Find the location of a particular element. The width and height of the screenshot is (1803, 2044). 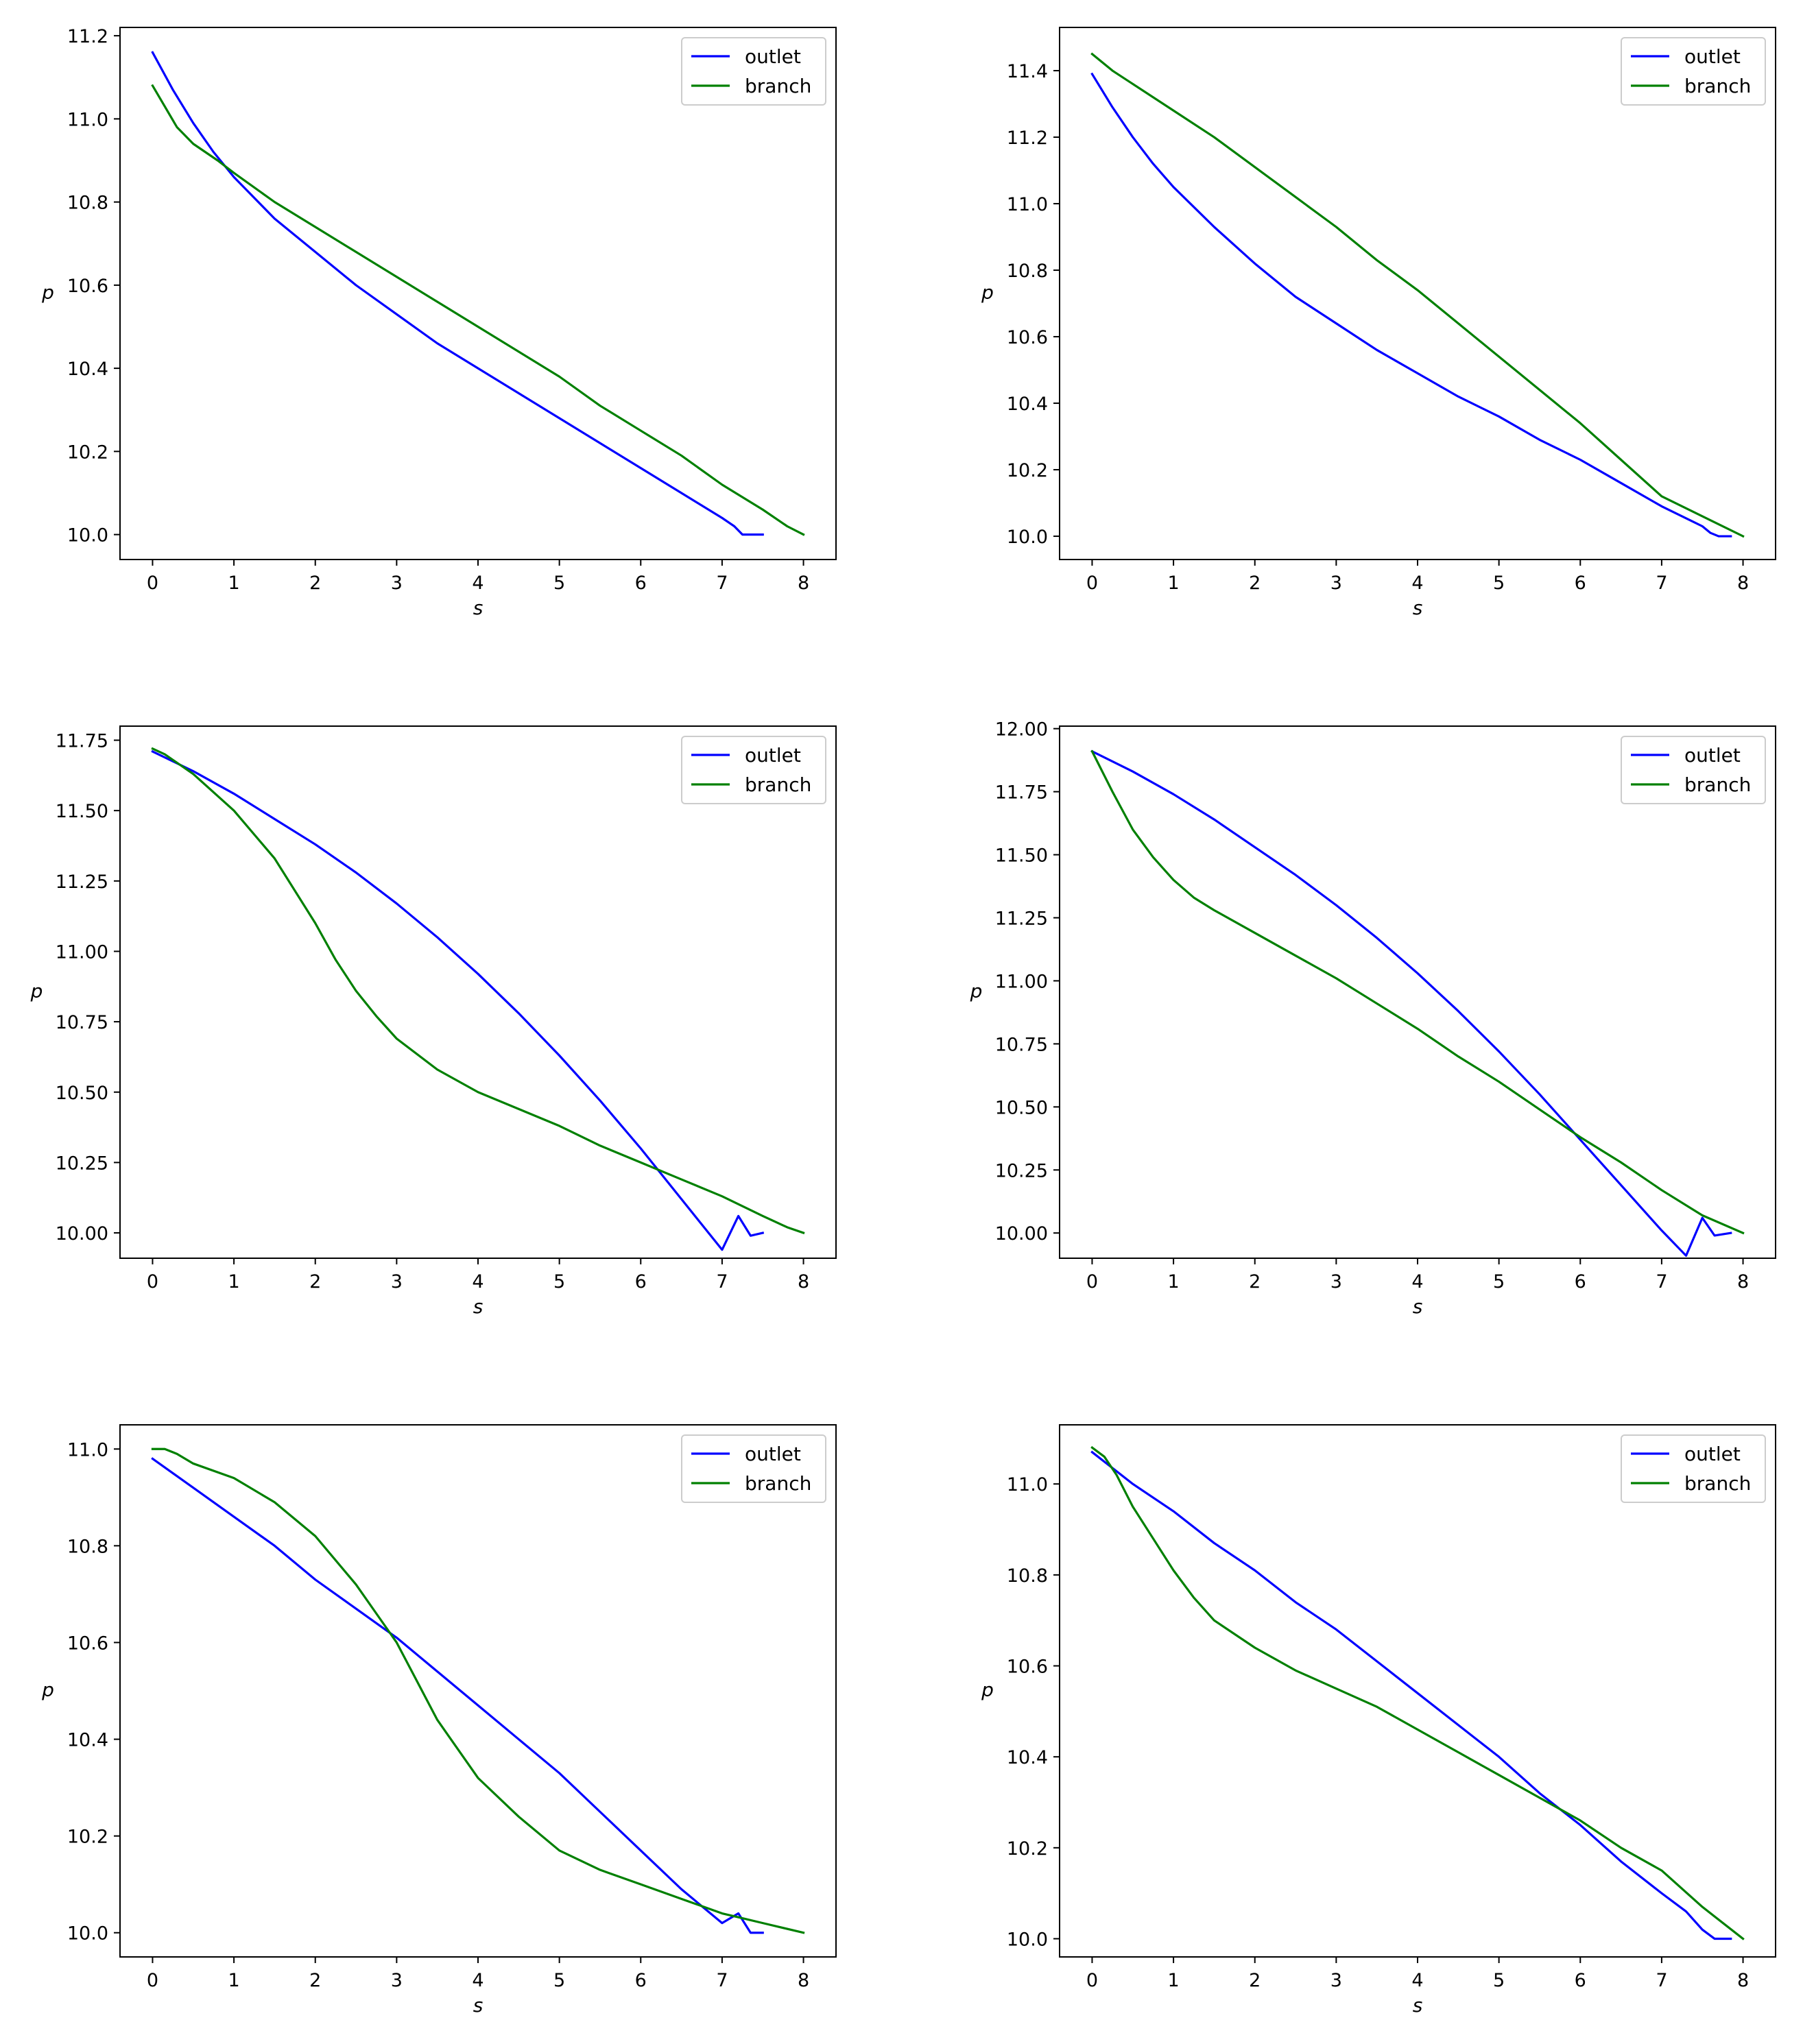

y-tick-label: 11.50 is located at coordinates (82, 811).